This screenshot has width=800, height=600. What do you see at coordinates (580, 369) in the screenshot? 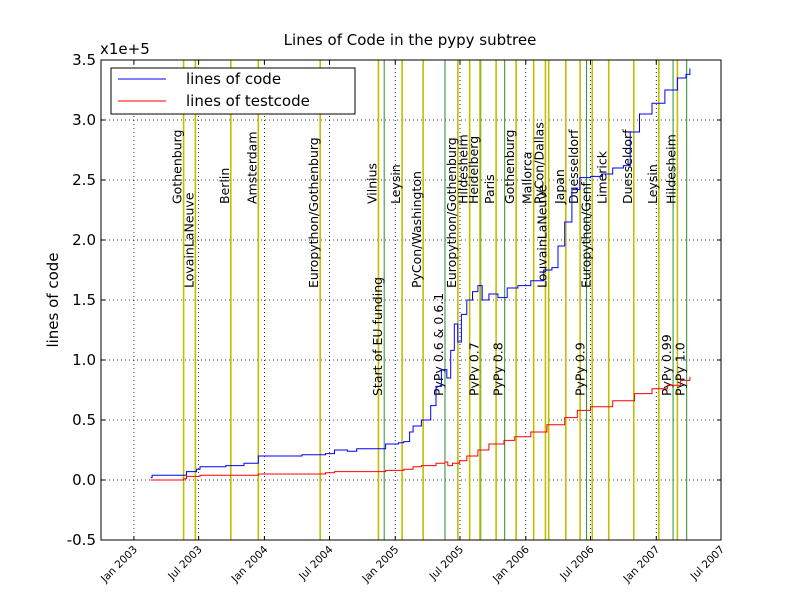
I see `event-label: PyPy 0.9` at bounding box center [580, 369].